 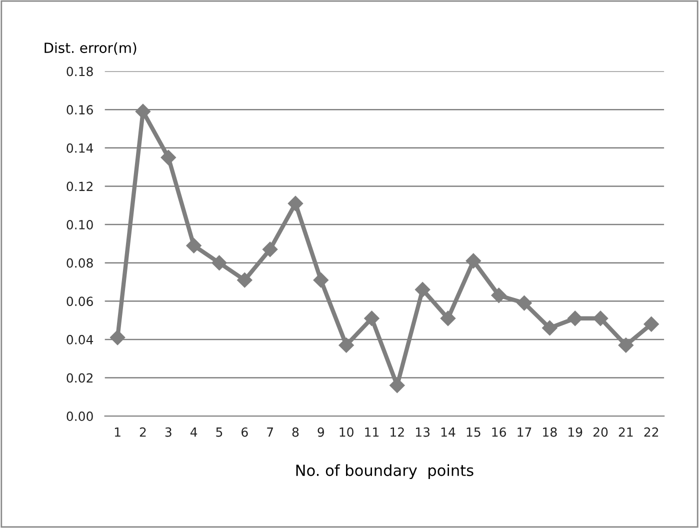 I want to click on x-axis-title: No. of boundary points, so click(x=385, y=472).